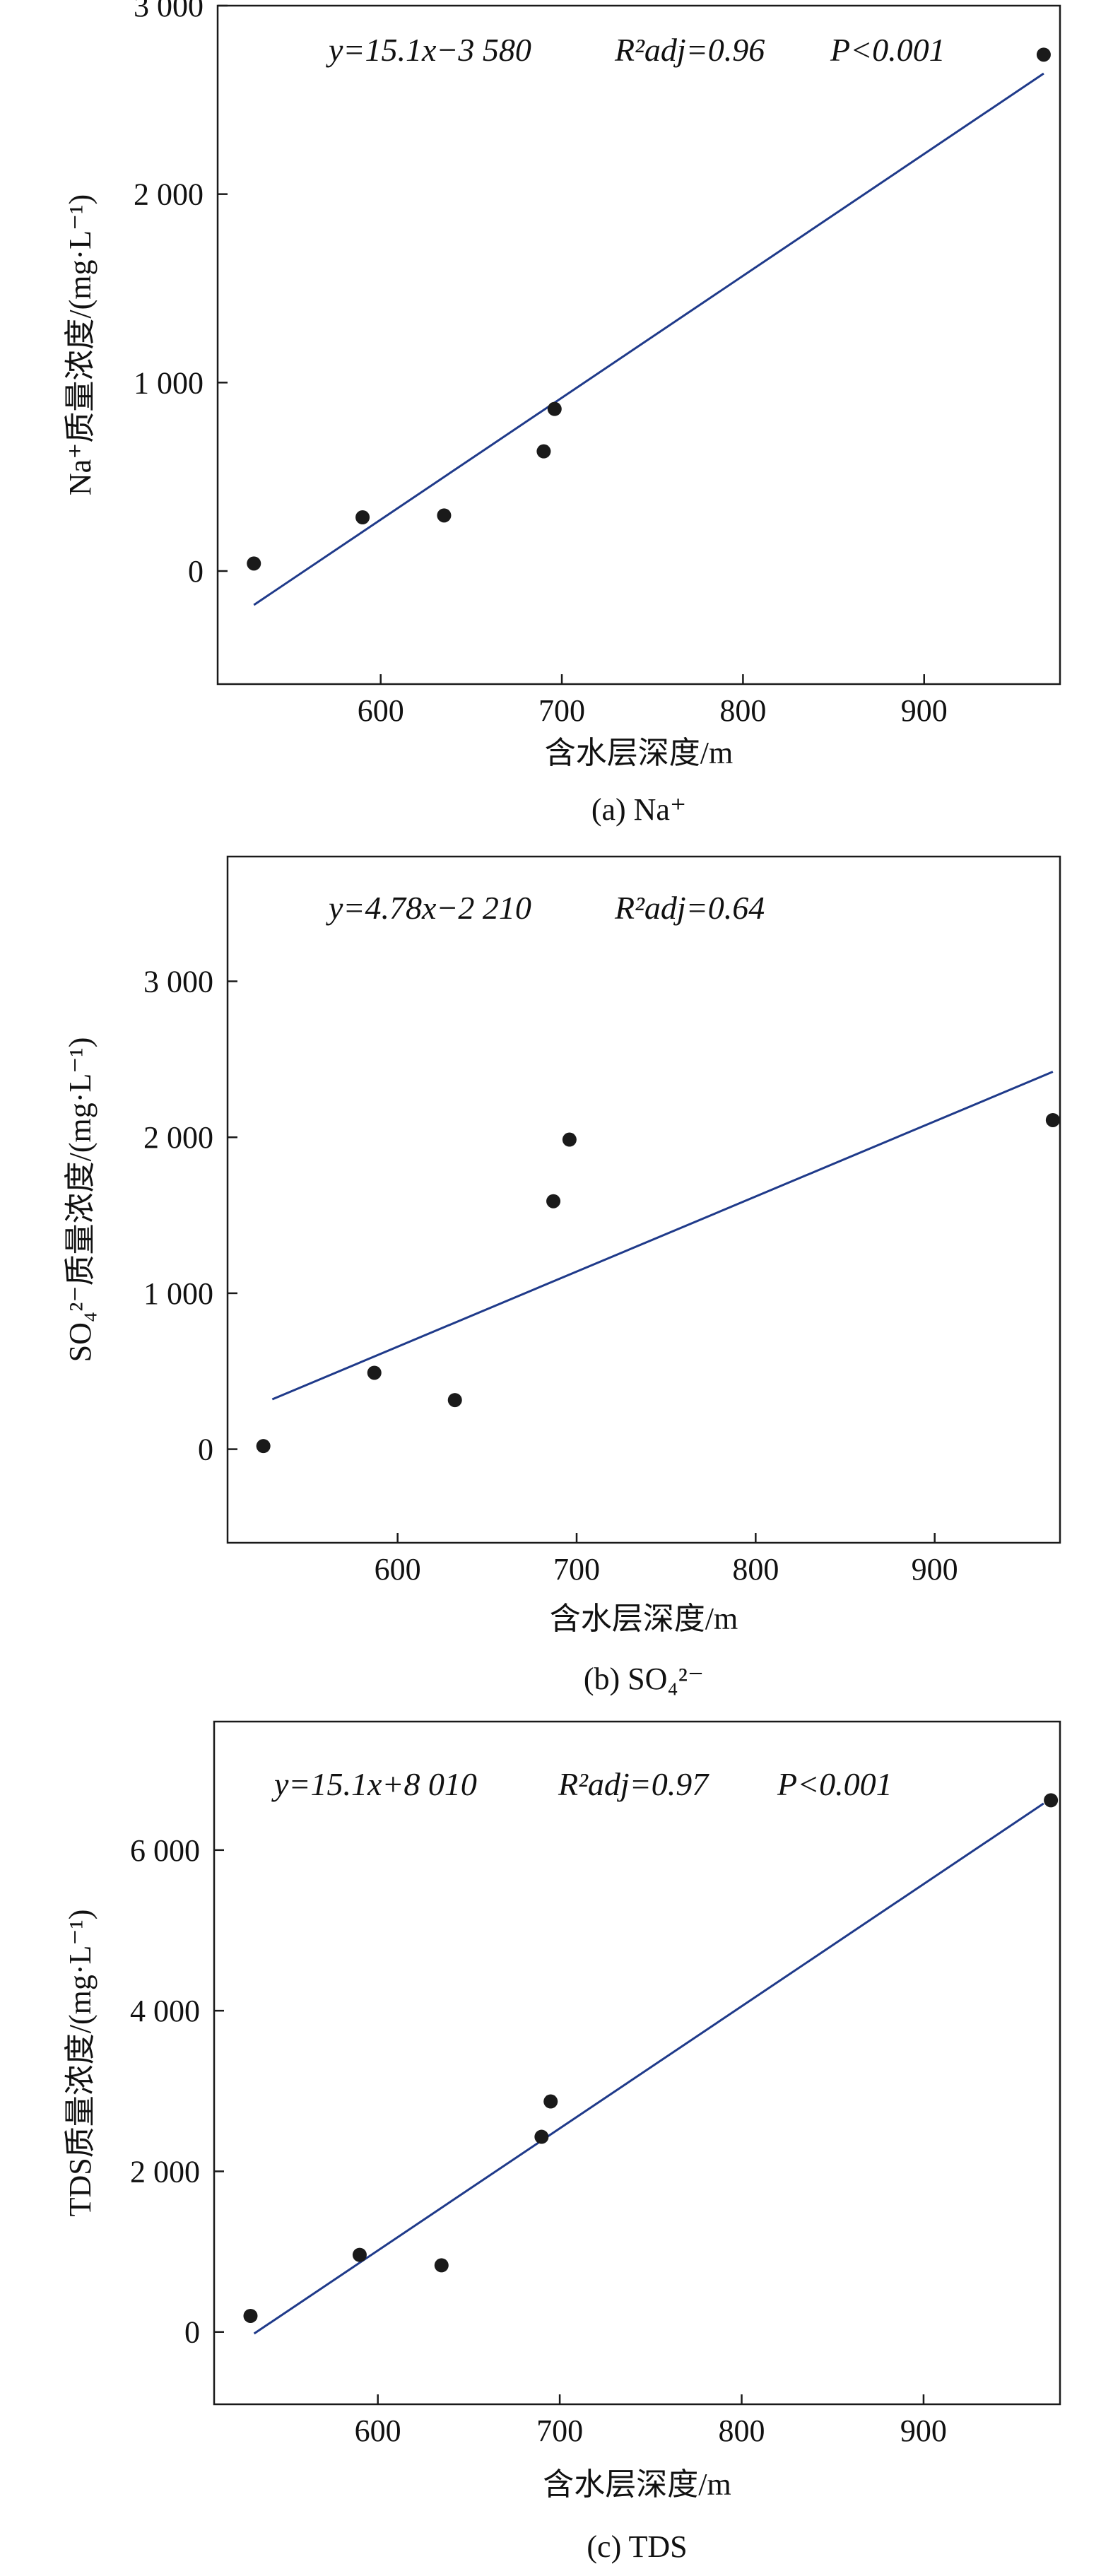 This screenshot has height=2576, width=1113. I want to click on regression-equation: y=15.1x−3 580, so click(428, 50).